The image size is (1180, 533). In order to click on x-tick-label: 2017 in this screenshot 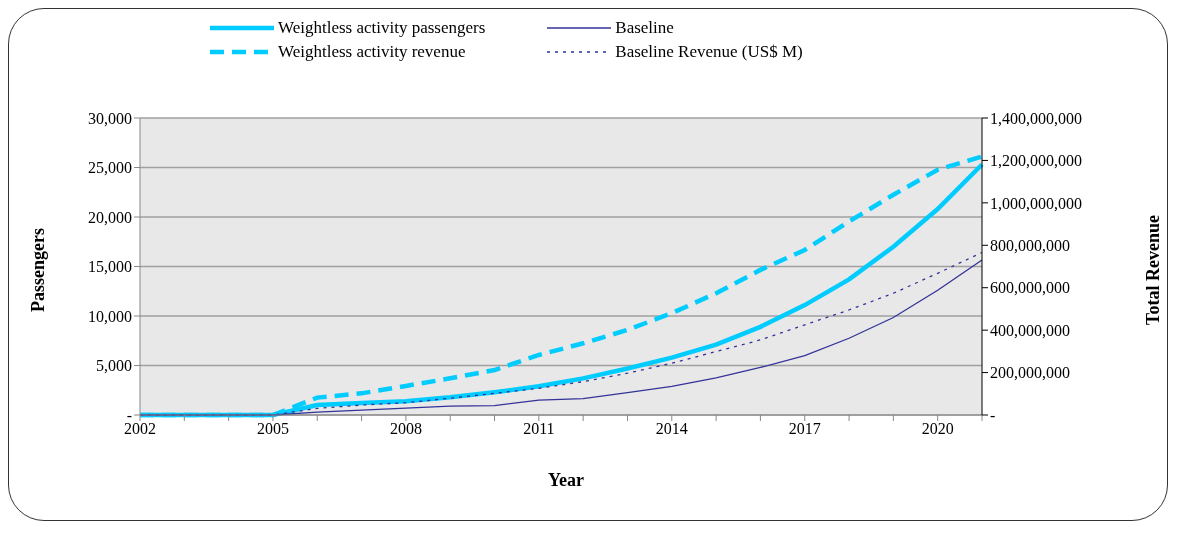, I will do `click(804, 429)`.